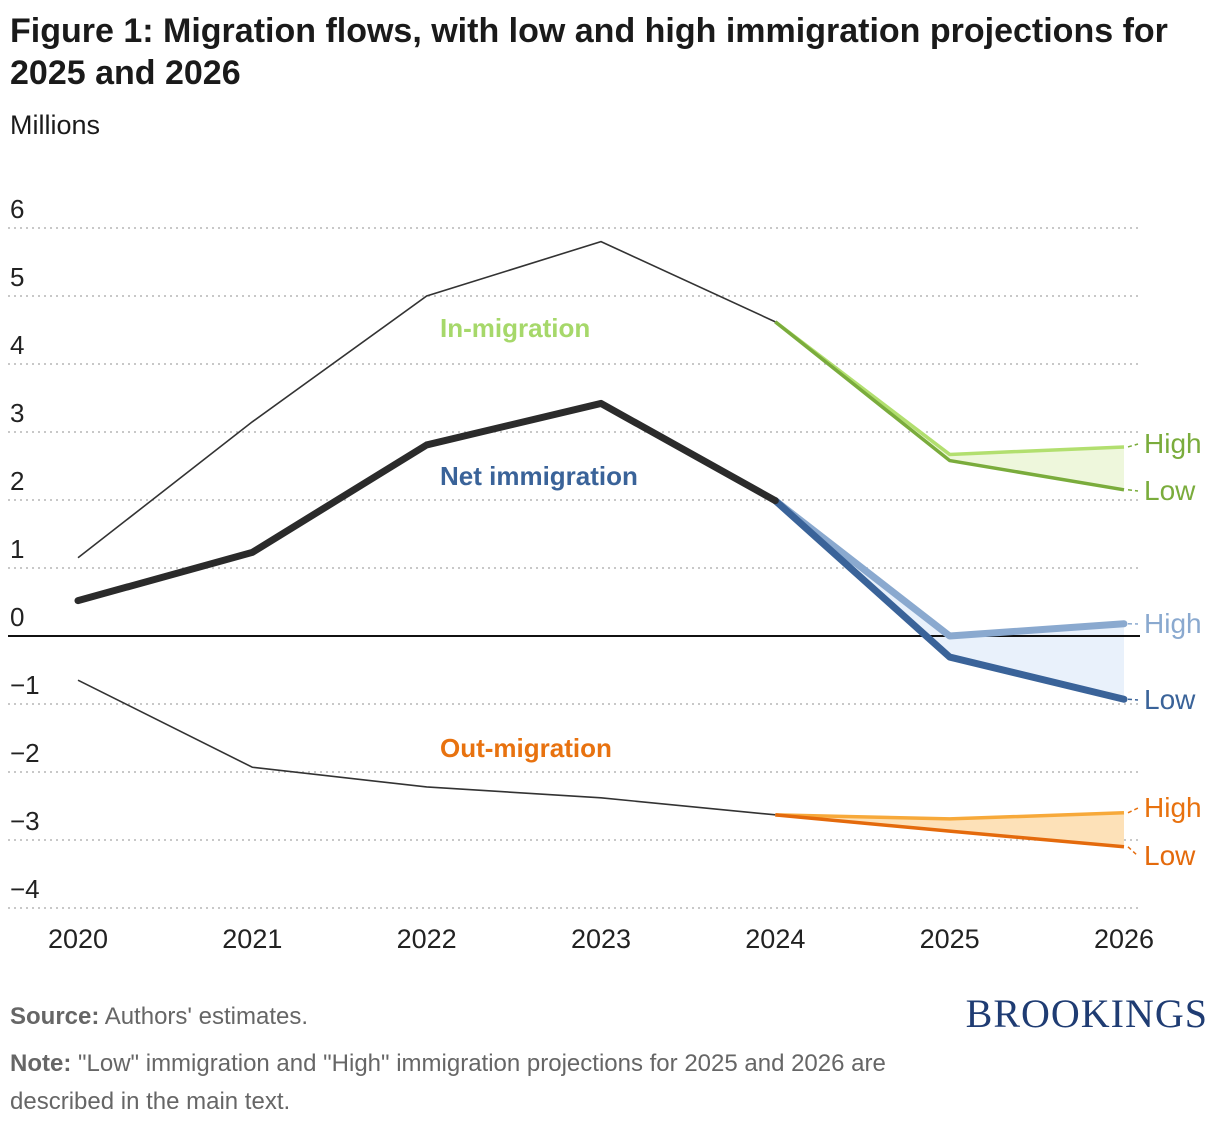 This screenshot has width=1220, height=1130. What do you see at coordinates (1133, 699) in the screenshot?
I see `net-immigration-low-leader` at bounding box center [1133, 699].